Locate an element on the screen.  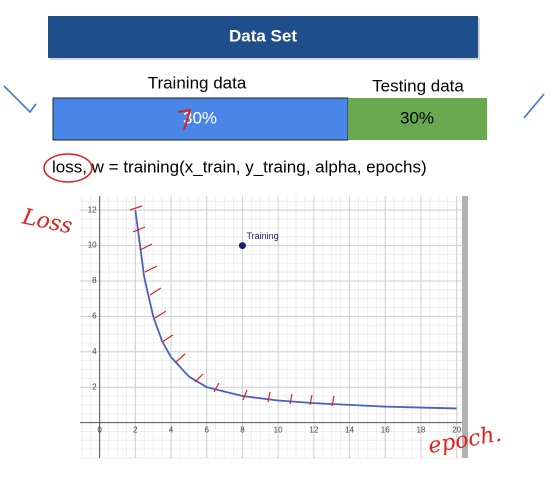
train-value: 30% is located at coordinates (200, 117).